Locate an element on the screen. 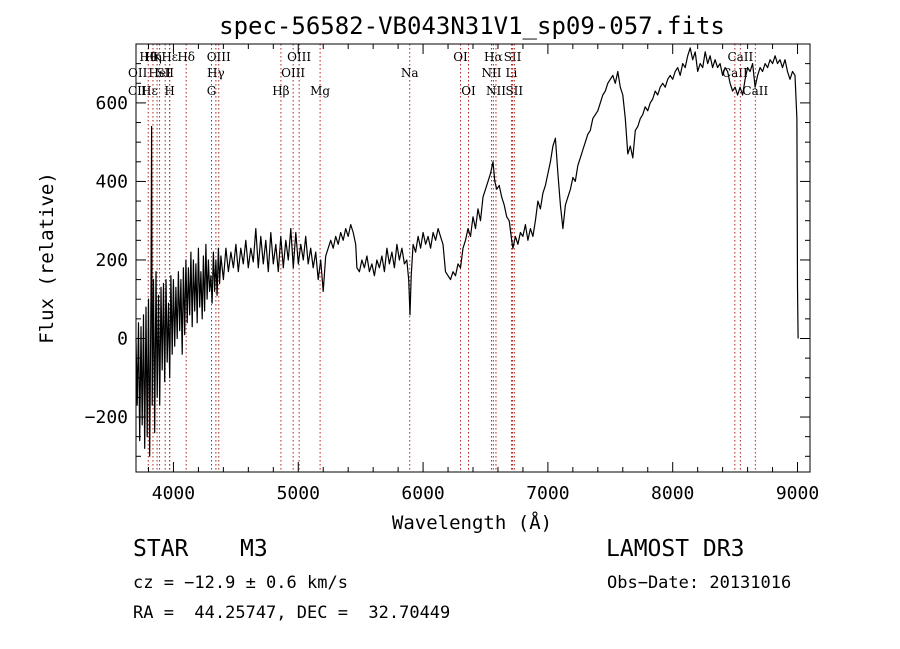  marker-label: Na is located at coordinates (410, 73).